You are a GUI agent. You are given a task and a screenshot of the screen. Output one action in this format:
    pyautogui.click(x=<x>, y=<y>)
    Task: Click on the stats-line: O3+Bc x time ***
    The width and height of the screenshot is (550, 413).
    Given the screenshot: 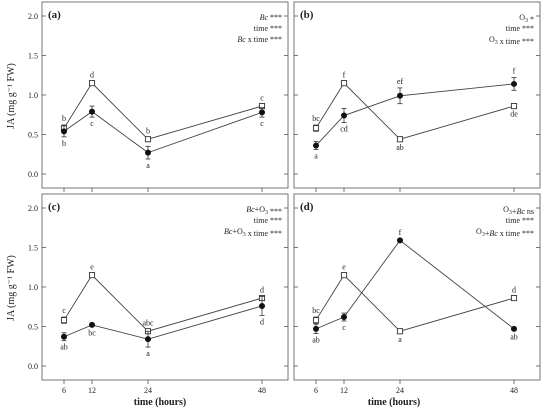 What is the action you would take?
    pyautogui.click(x=505, y=232)
    